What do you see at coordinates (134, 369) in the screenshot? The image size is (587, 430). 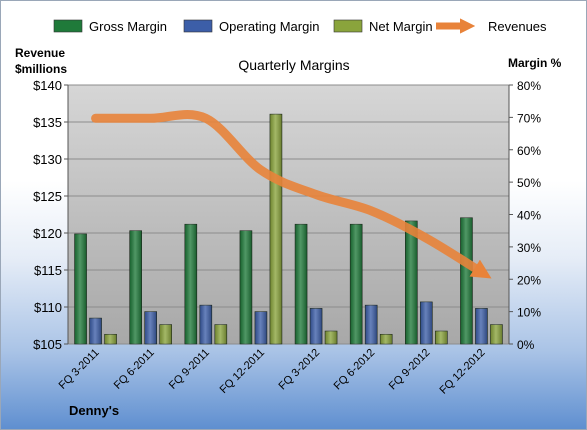 I see `x-tick-label: FQ 6-2011` at bounding box center [134, 369].